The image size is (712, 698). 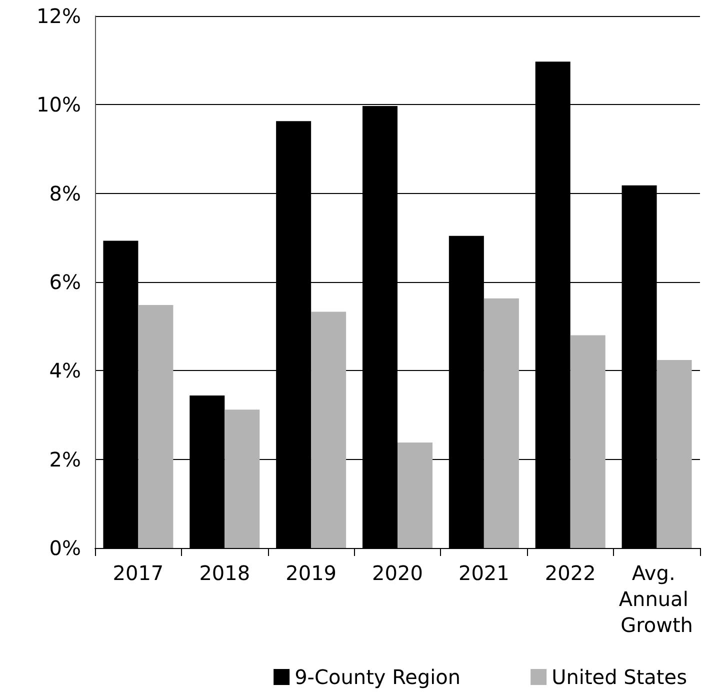 What do you see at coordinates (65, 459) in the screenshot?
I see `y-tick-label: 2%` at bounding box center [65, 459].